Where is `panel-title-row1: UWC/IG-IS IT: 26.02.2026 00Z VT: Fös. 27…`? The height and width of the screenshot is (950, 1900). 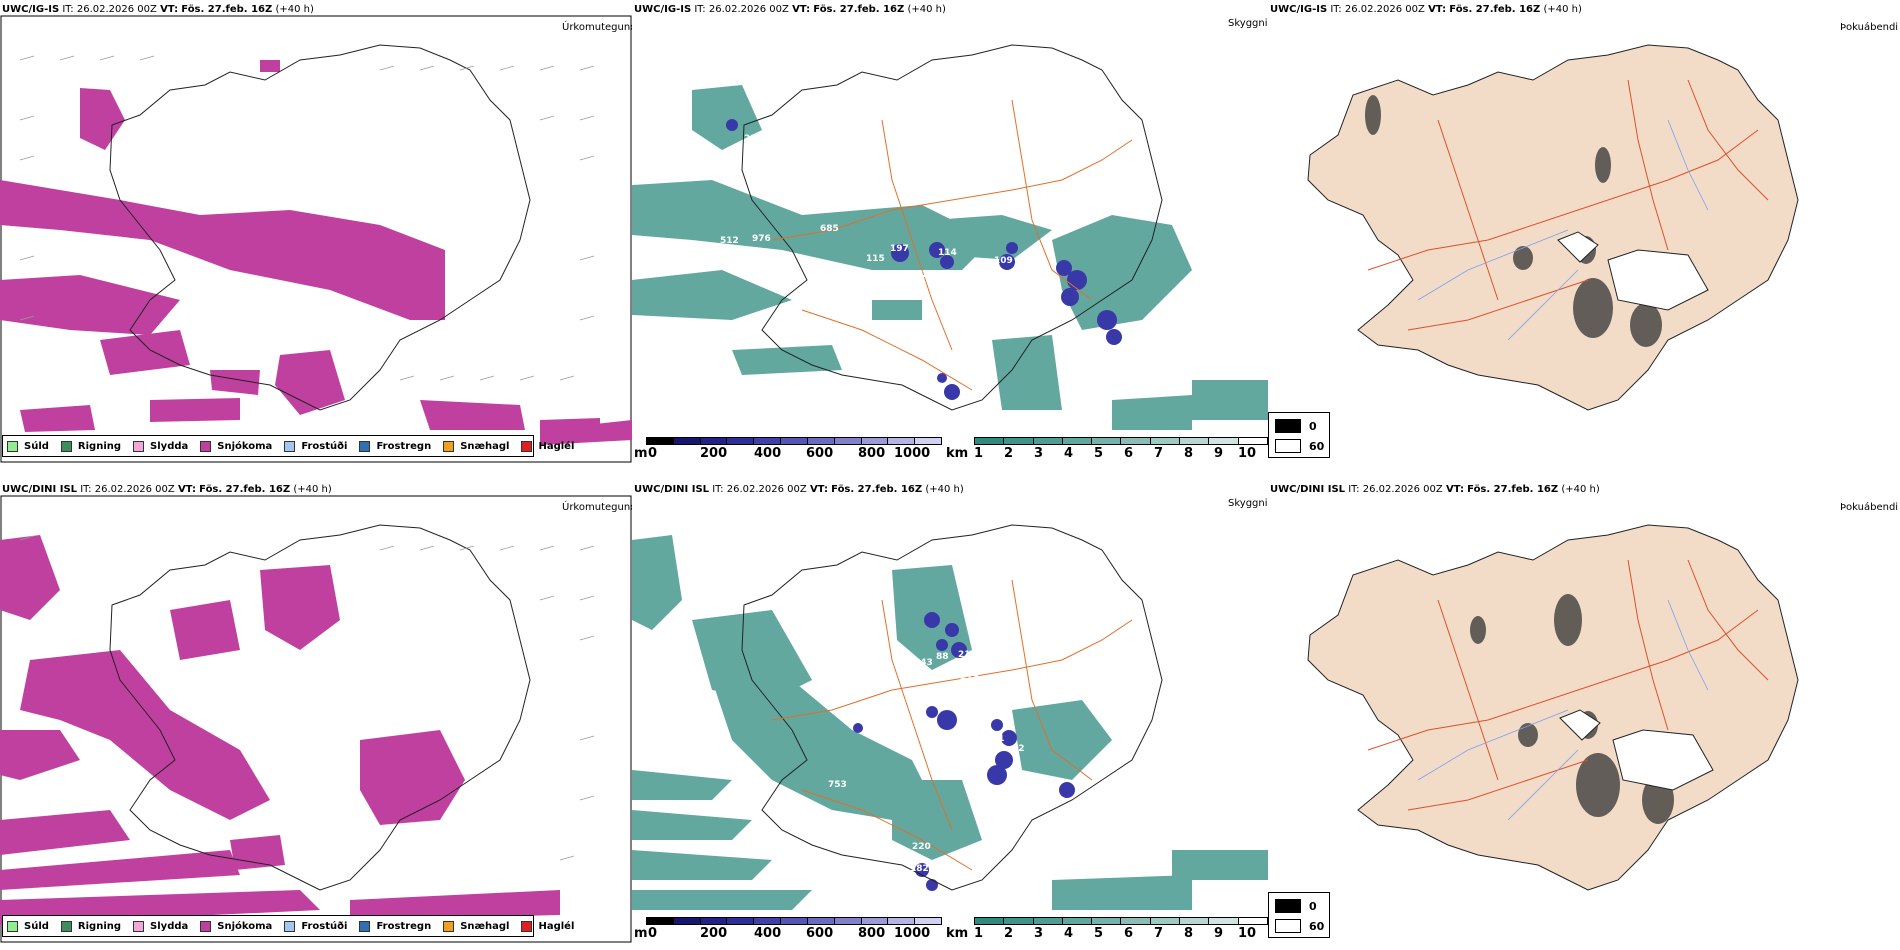 panel-title-row1: UWC/IG-IS IT: 26.02.2026 00Z VT: Fös. 27… is located at coordinates (158, 9).